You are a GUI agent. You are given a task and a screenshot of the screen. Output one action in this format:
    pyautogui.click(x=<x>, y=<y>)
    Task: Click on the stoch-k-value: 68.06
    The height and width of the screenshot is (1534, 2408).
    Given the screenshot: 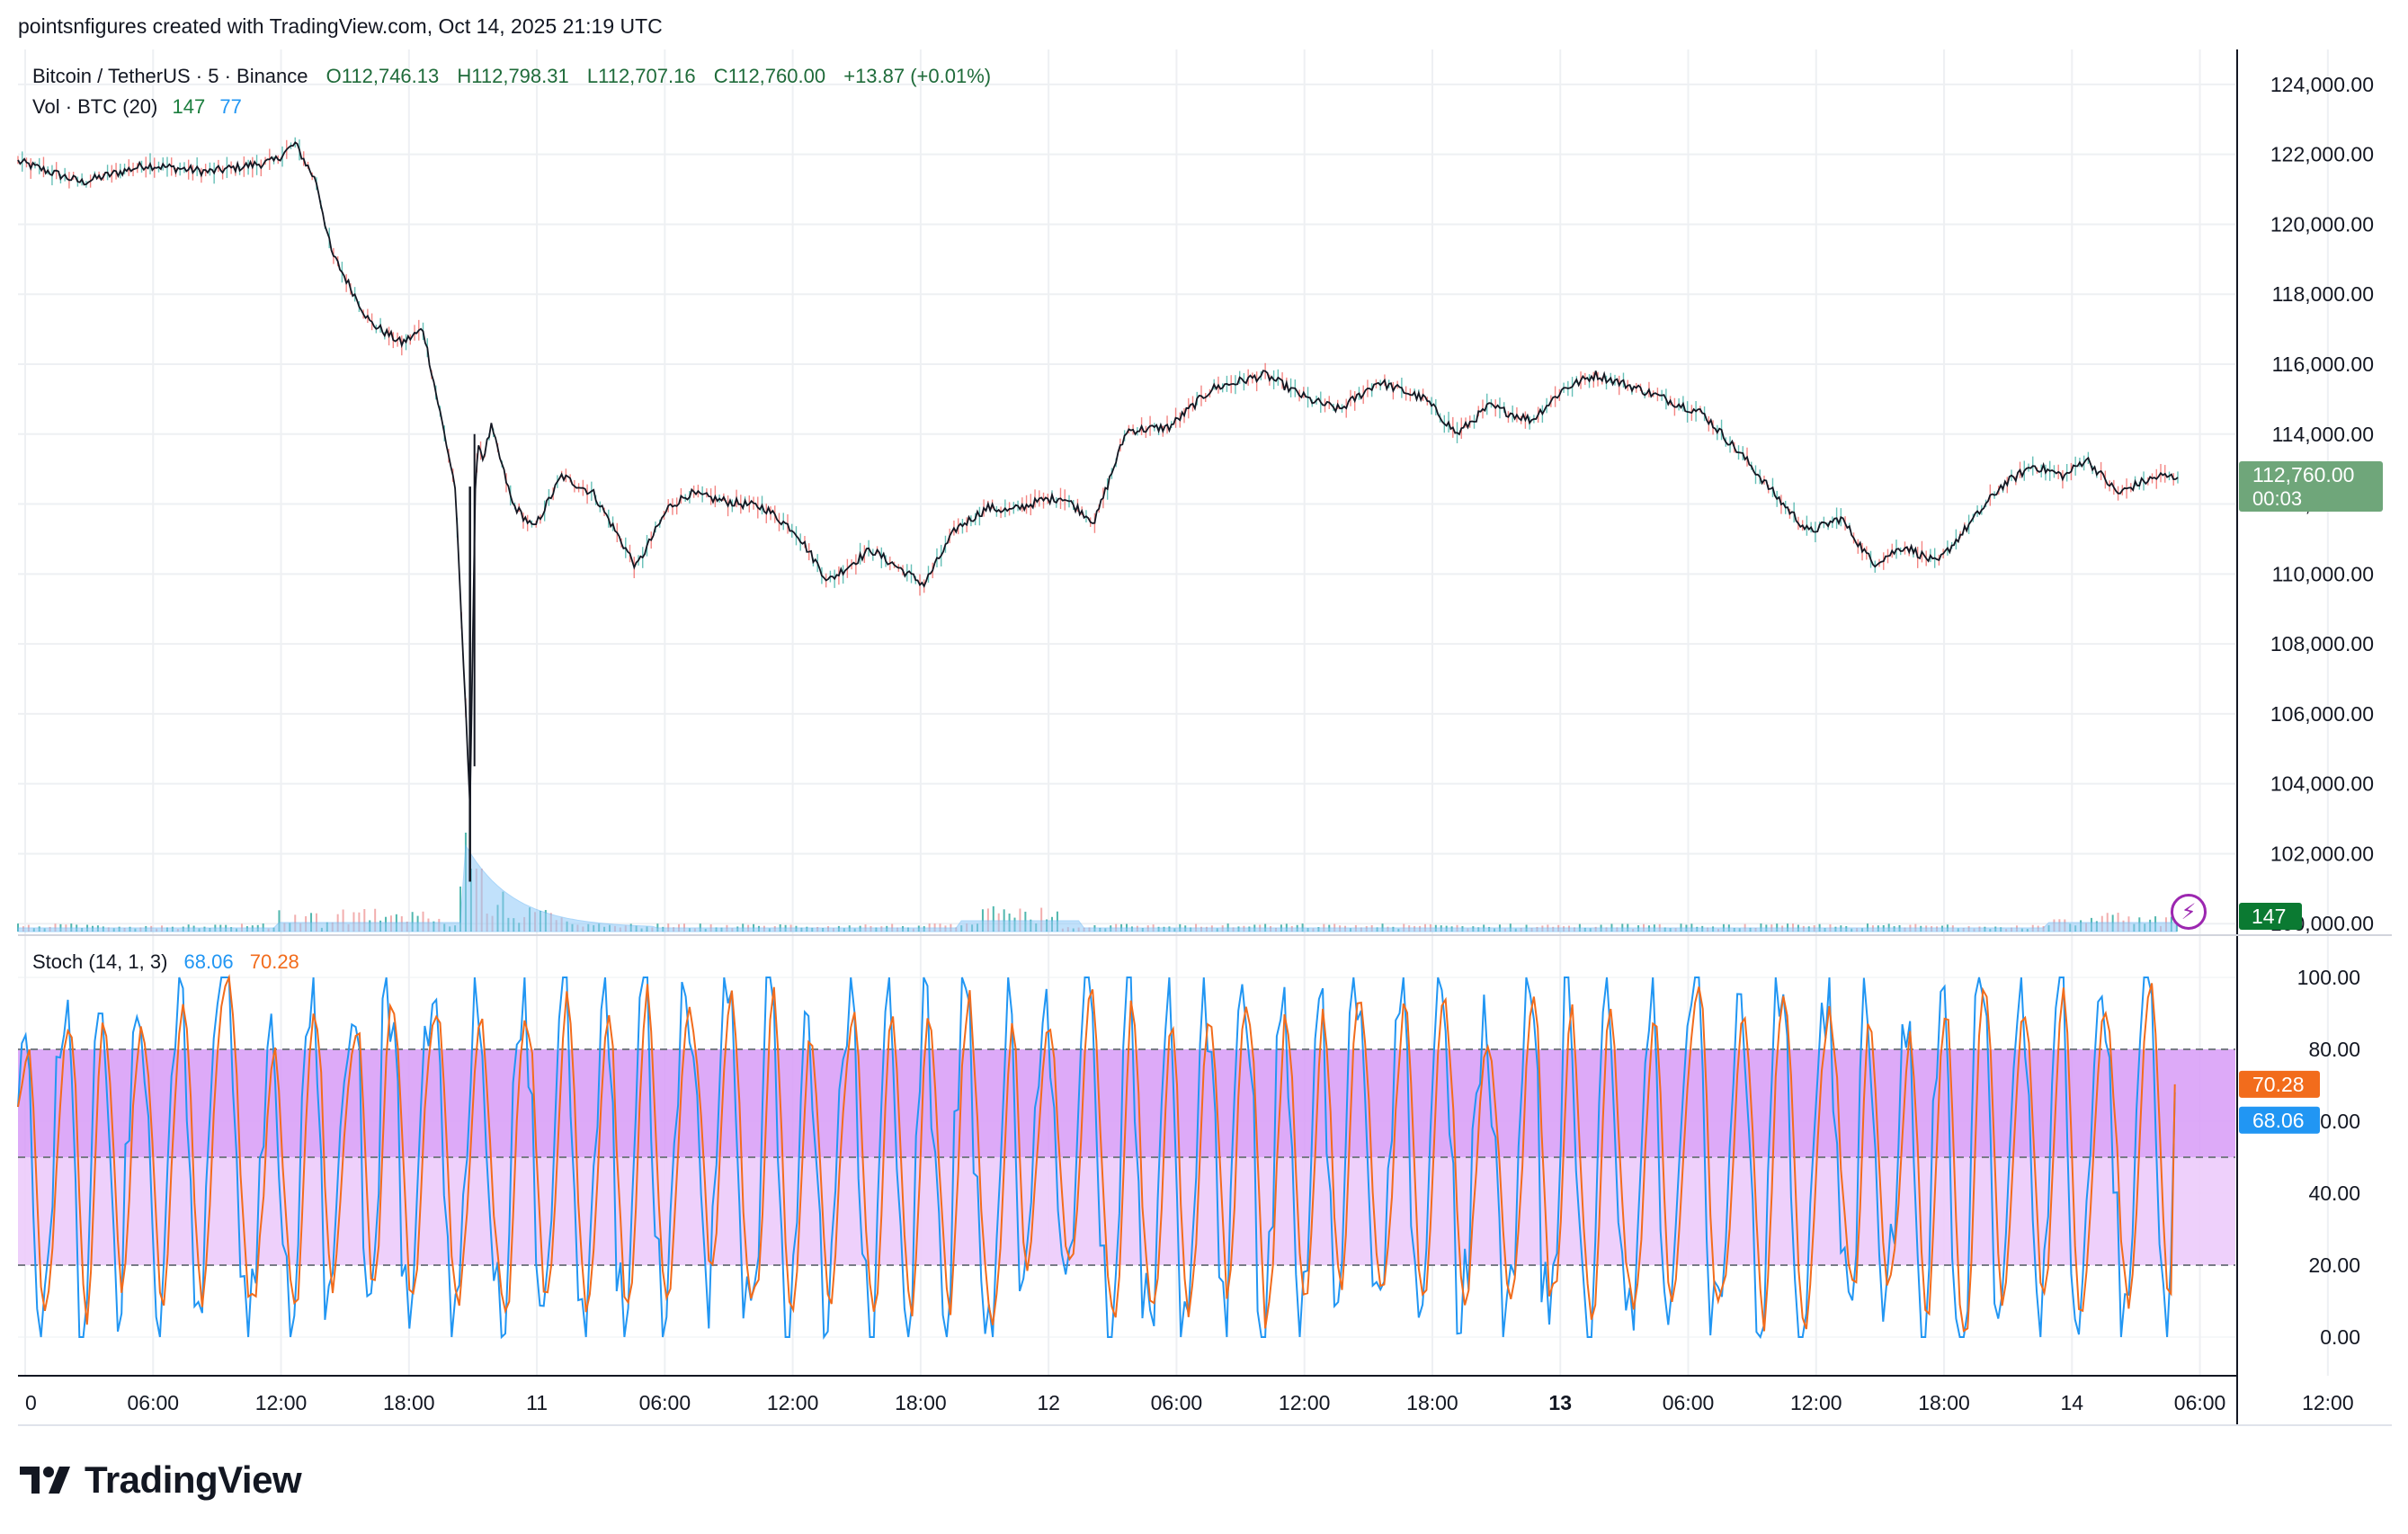 What is the action you would take?
    pyautogui.click(x=208, y=961)
    